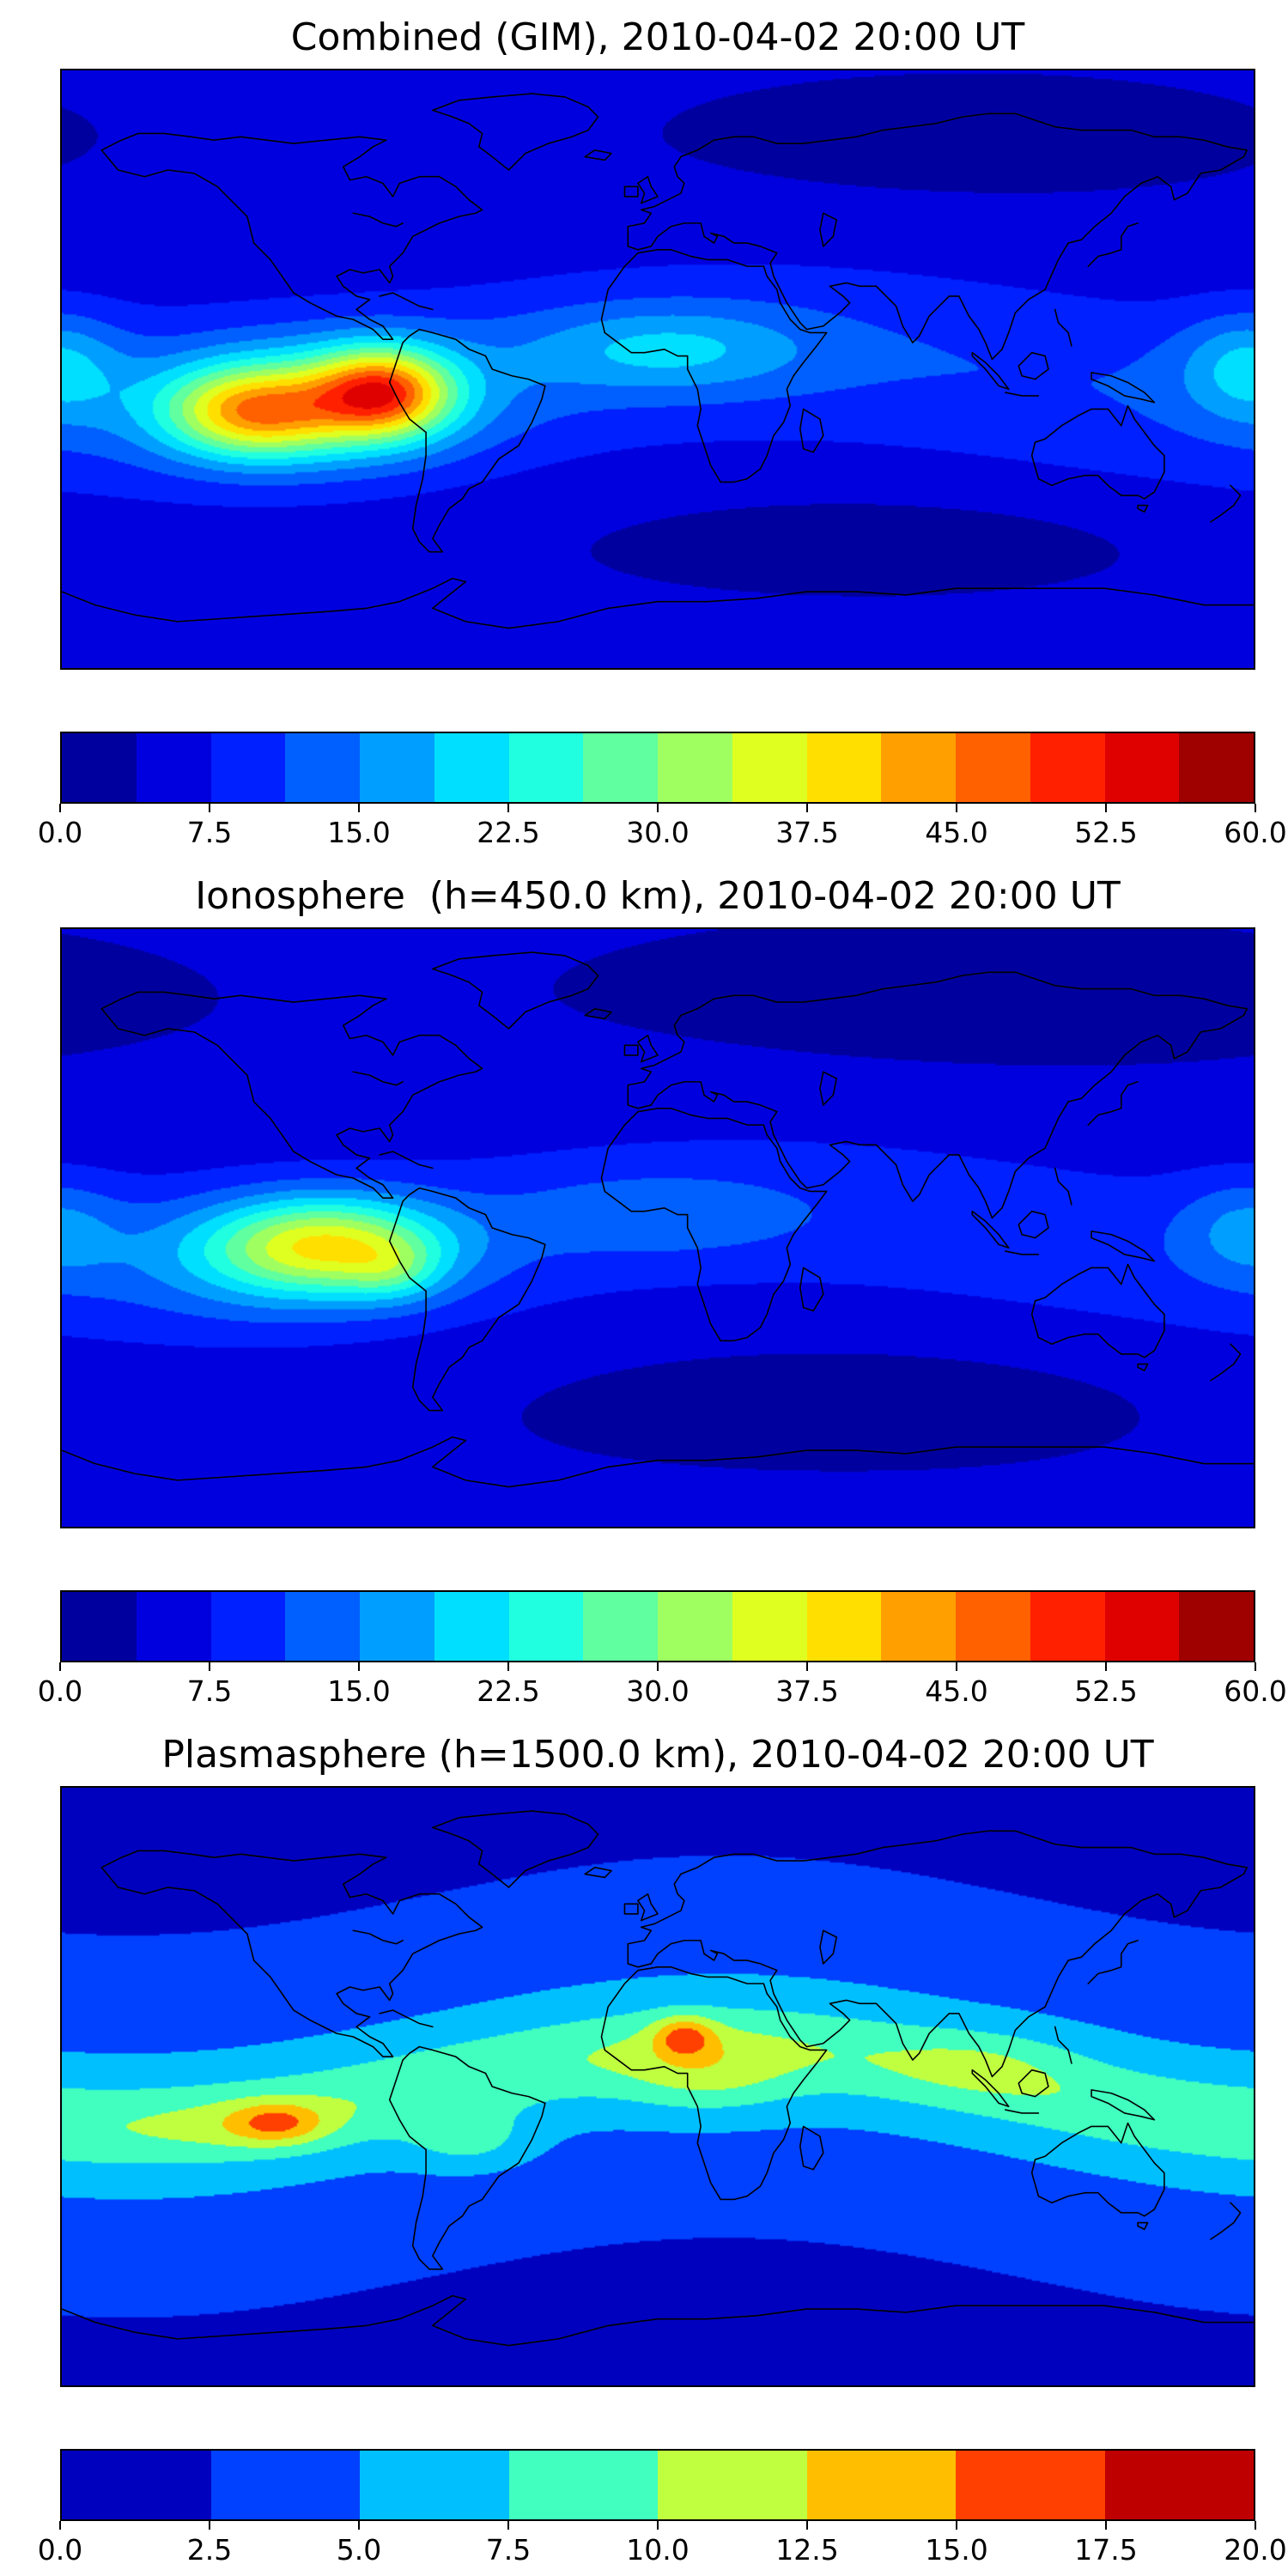  I want to click on colorbar-tick-label: 5.0, so click(359, 2550).